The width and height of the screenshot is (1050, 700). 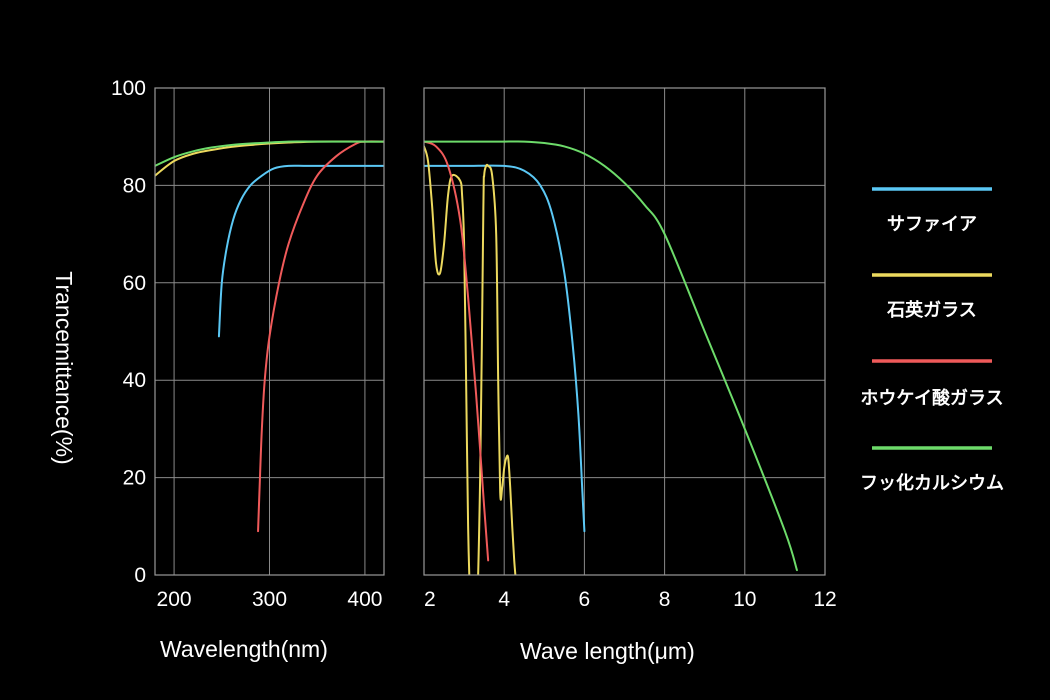 What do you see at coordinates (174, 599) in the screenshot?
I see `x-tick-label-uv: 200` at bounding box center [174, 599].